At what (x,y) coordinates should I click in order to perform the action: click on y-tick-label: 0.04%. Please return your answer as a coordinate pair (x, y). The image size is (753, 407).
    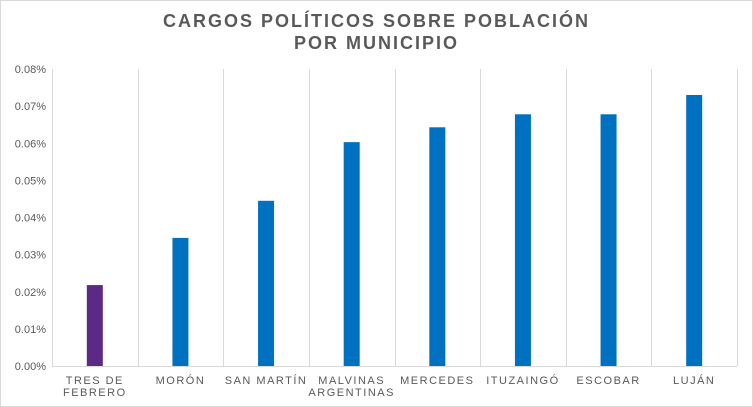
    Looking at the image, I should click on (30, 219).